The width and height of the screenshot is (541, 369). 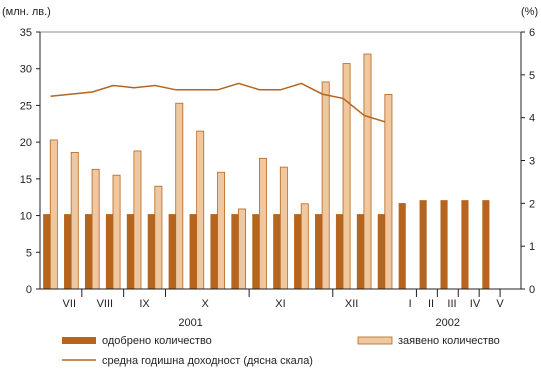 What do you see at coordinates (206, 304) in the screenshot?
I see `month-label: X` at bounding box center [206, 304].